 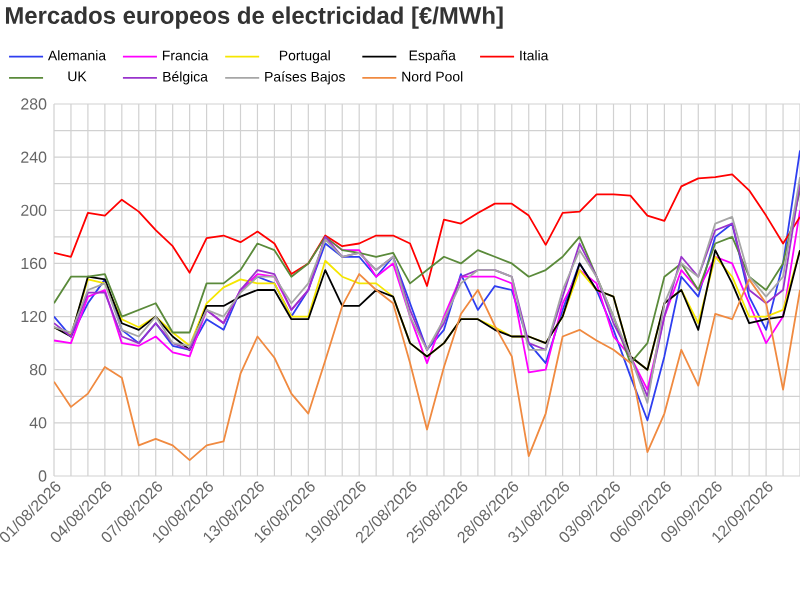 I want to click on chart-title: Mercados europeos de electricidad [€/MWh], so click(x=254, y=17).